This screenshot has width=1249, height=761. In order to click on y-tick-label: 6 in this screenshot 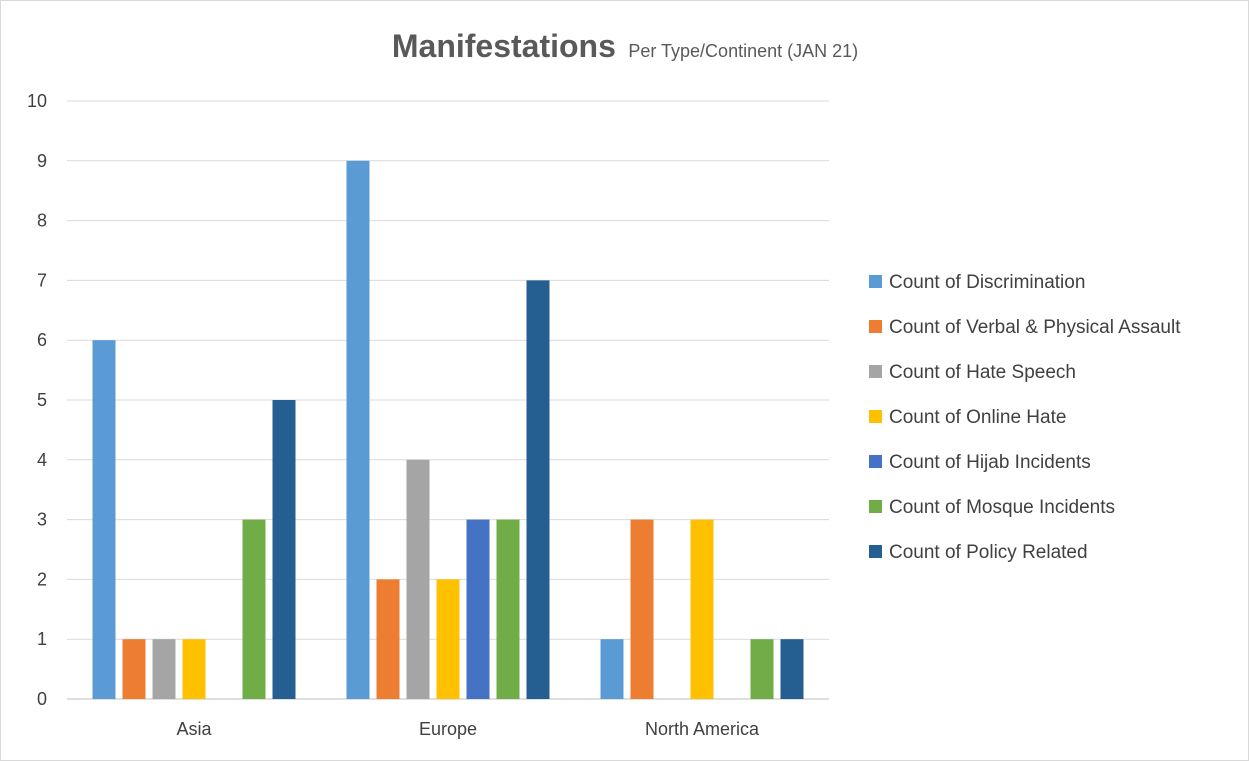, I will do `click(42, 340)`.